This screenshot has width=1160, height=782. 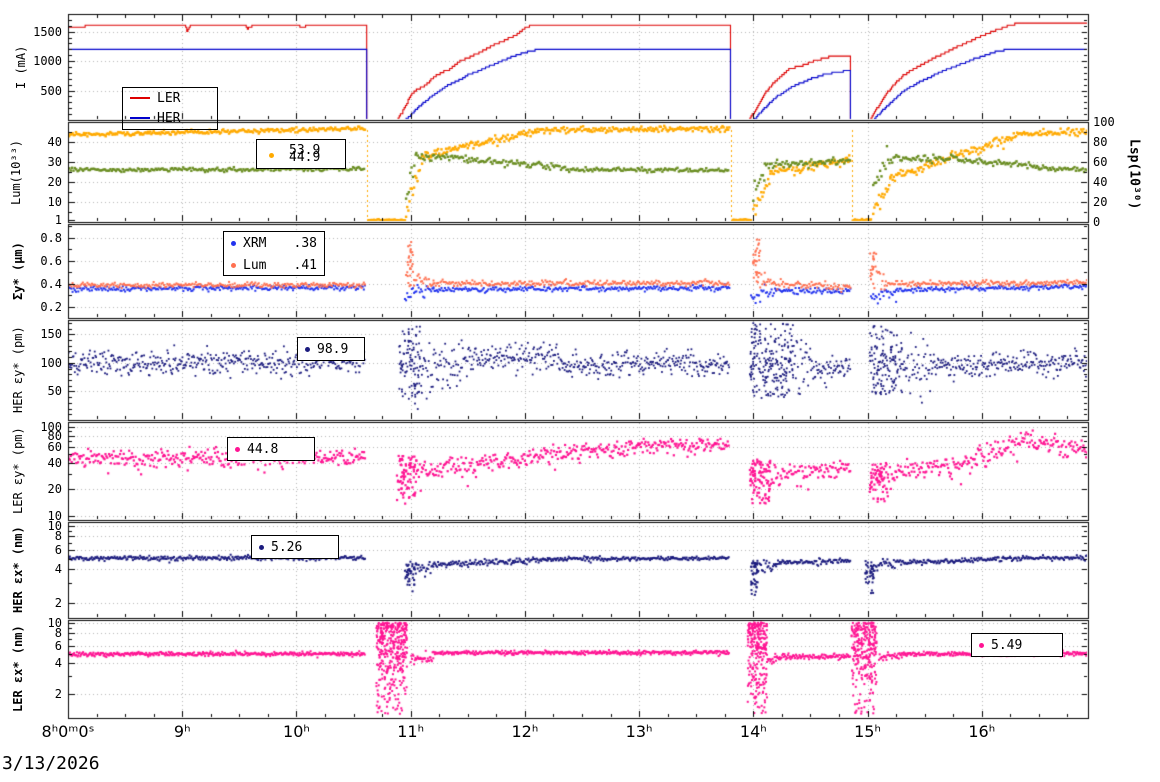 What do you see at coordinates (1134, 174) in the screenshot?
I see `y-axis-title-lsp-right: Lsp(10³⁰)` at bounding box center [1134, 174].